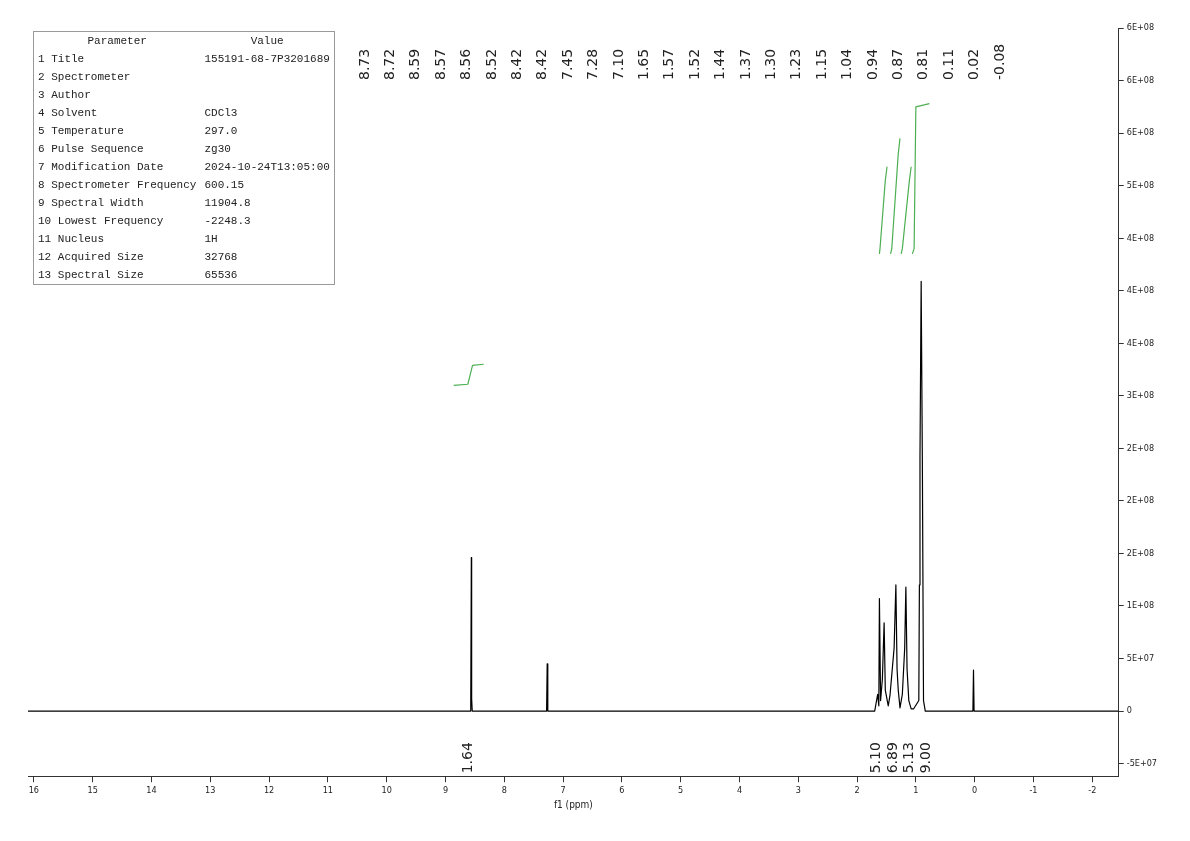 Image resolution: width=1190 pixels, height=841 pixels. I want to click on annotation: 65536, so click(221, 275).